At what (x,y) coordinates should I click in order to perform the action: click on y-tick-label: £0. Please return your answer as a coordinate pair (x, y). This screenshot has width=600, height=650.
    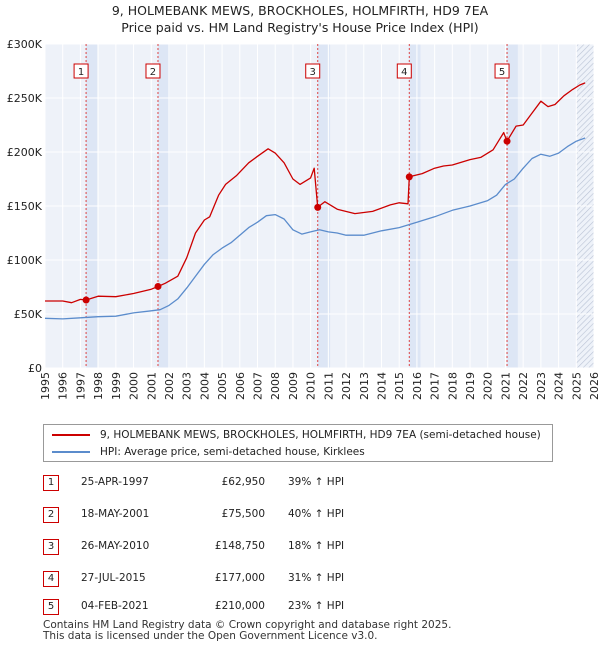
    Looking at the image, I should click on (35, 368).